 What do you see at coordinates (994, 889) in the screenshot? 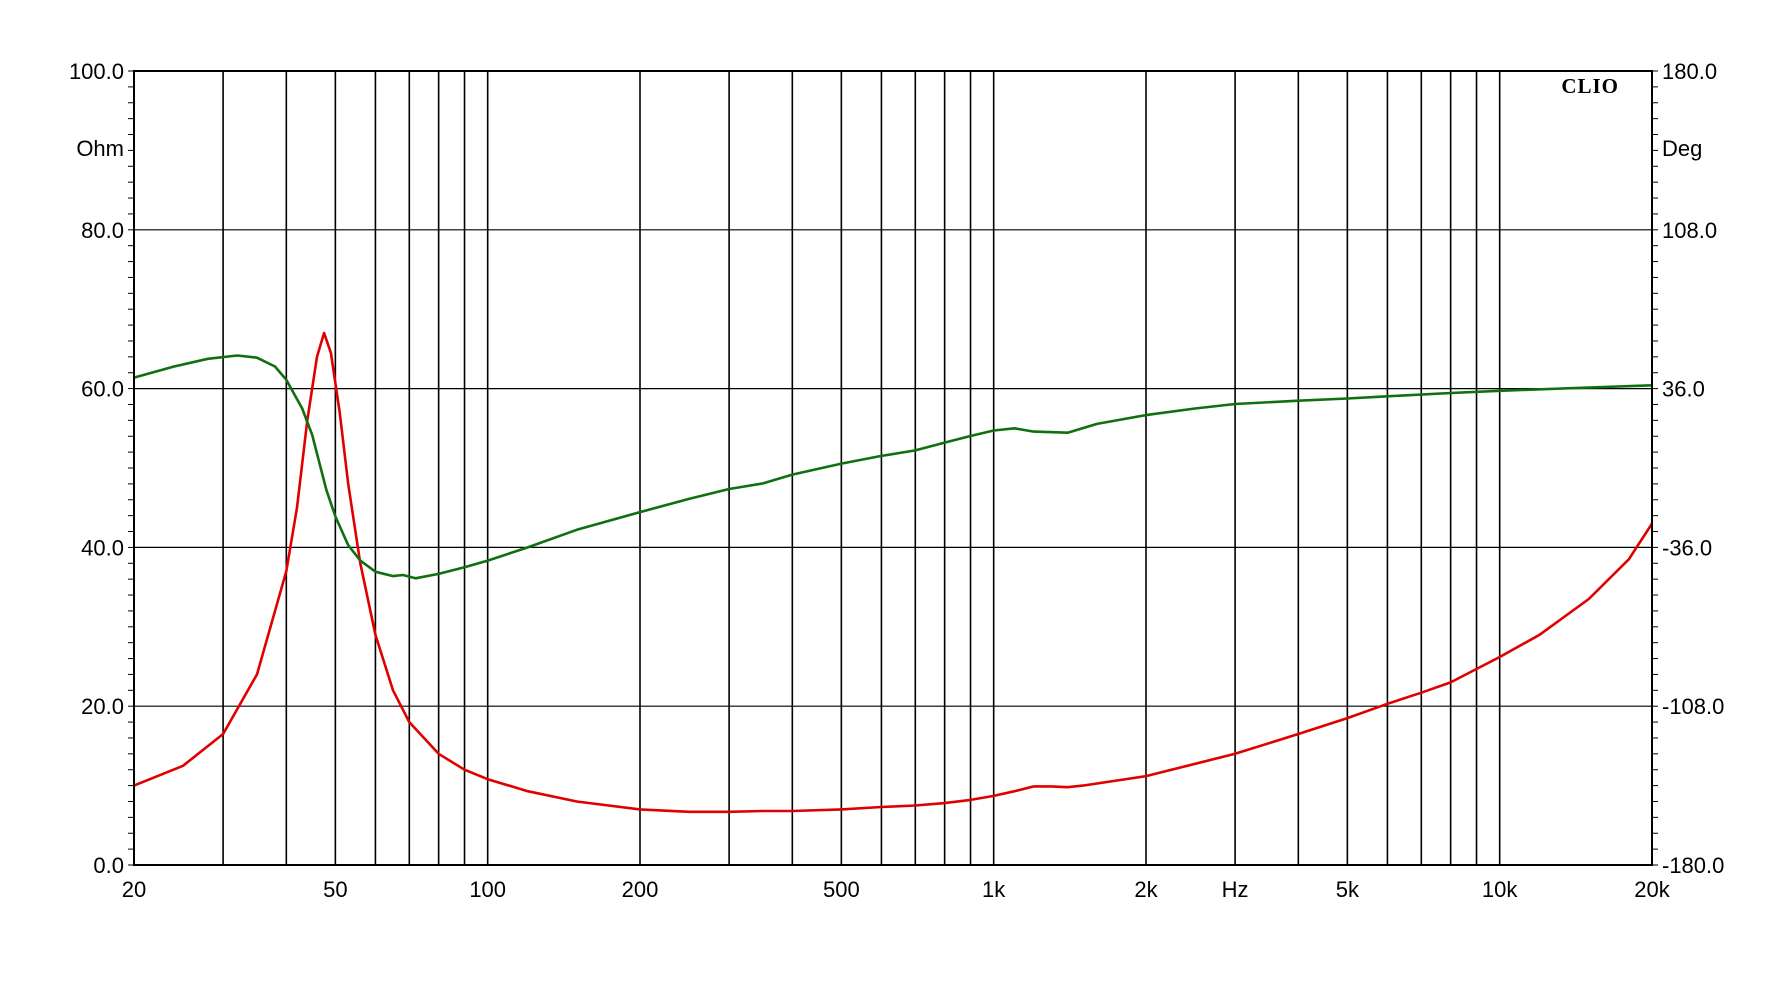
I see `x-tick-label: 1k` at bounding box center [994, 889].